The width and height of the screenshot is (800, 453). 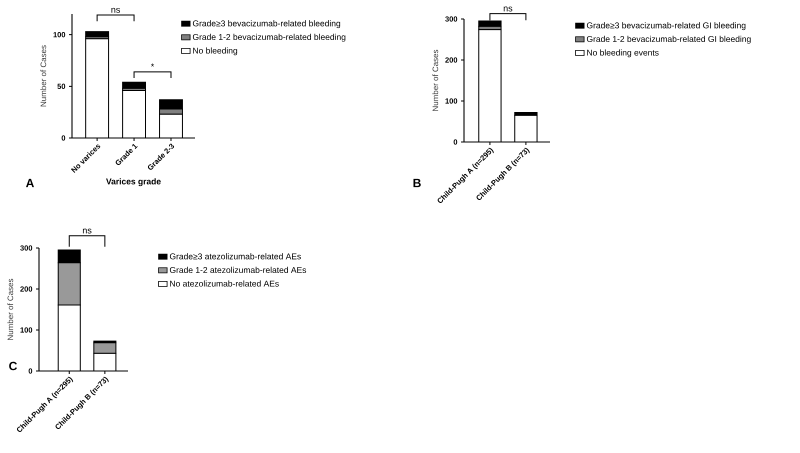 I want to click on text: B, so click(x=417, y=183).